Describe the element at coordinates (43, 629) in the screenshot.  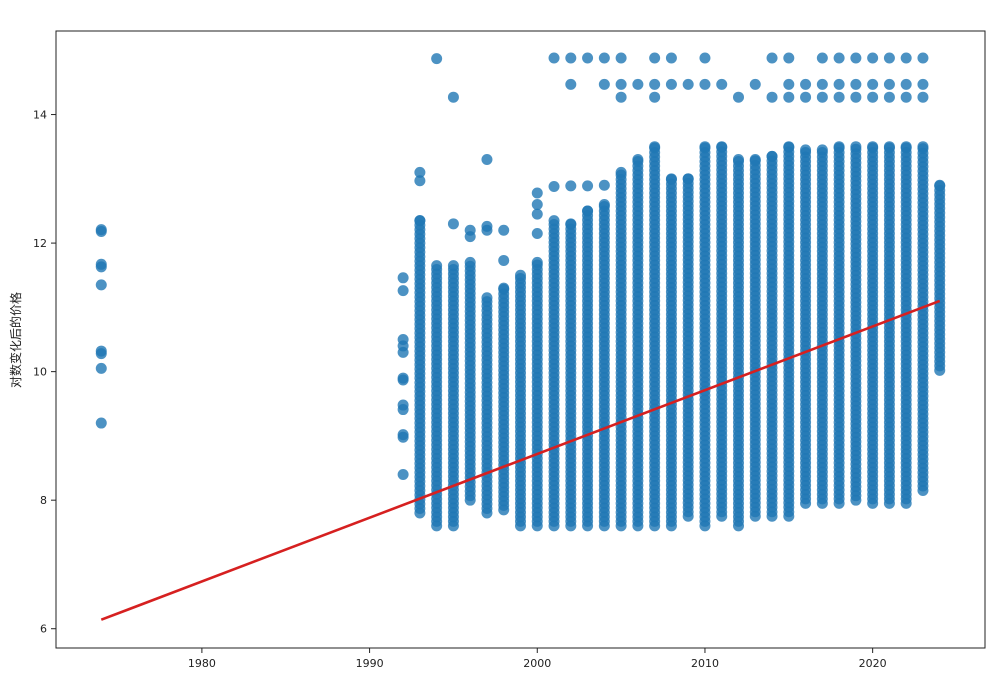
I see `y-tick-label: 6` at that location.